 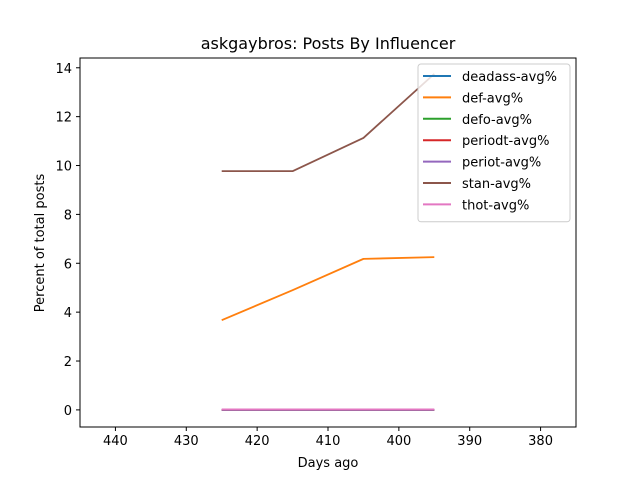 What do you see at coordinates (68, 264) in the screenshot?
I see `y-tick-label: 6` at bounding box center [68, 264].